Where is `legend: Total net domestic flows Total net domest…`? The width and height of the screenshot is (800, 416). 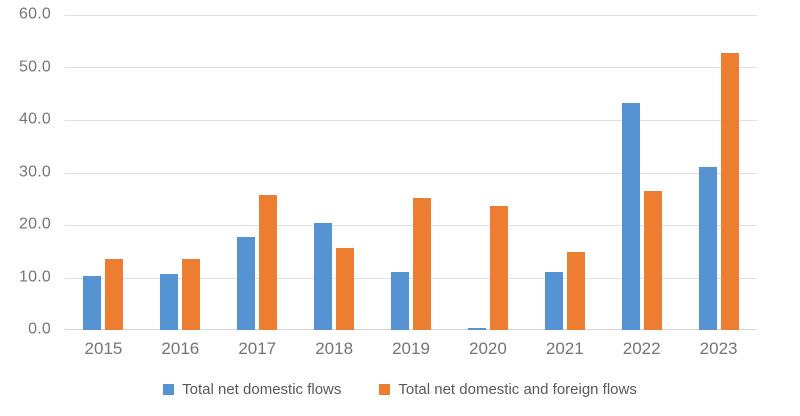 legend: Total net domestic flows Total net domest… is located at coordinates (400, 389).